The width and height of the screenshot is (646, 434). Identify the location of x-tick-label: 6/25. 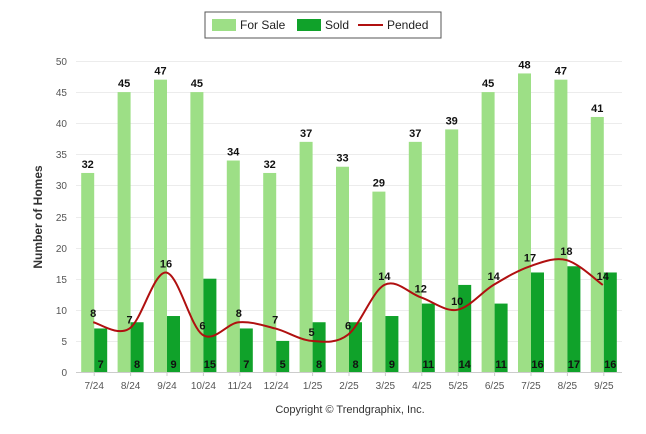
(495, 386).